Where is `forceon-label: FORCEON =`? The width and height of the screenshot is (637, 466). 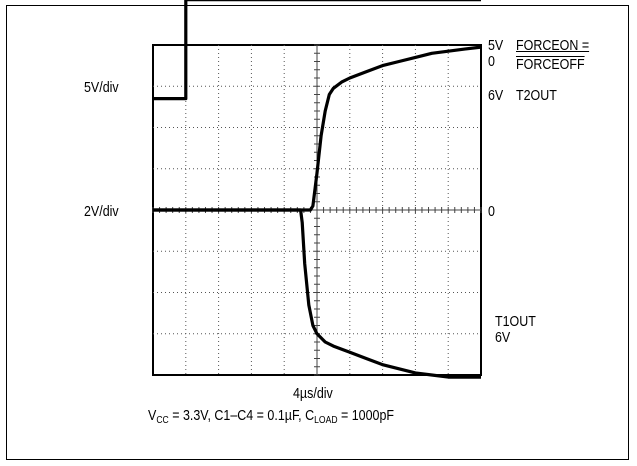 forceon-label: FORCEON = is located at coordinates (553, 46).